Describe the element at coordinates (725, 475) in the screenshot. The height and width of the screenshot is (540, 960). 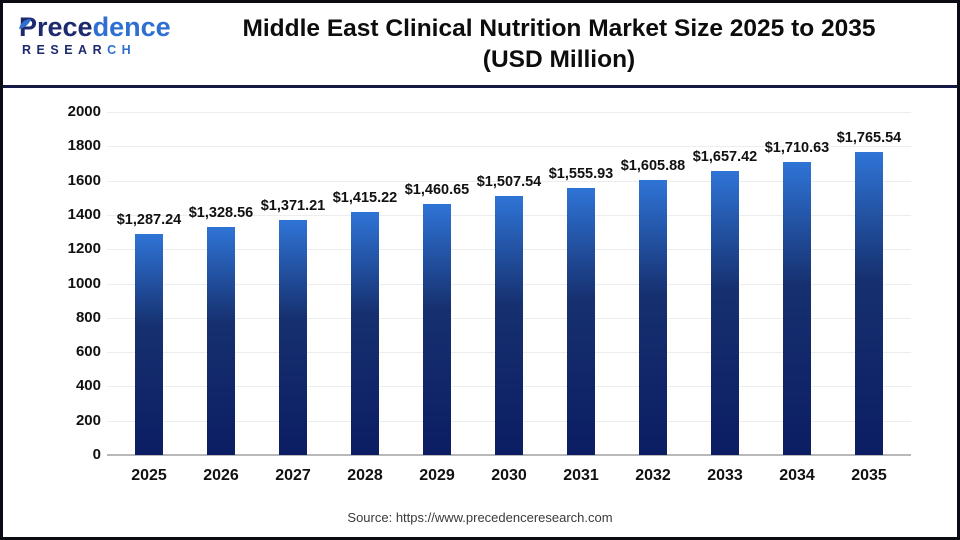
I see `x-tick-label: 2033` at that location.